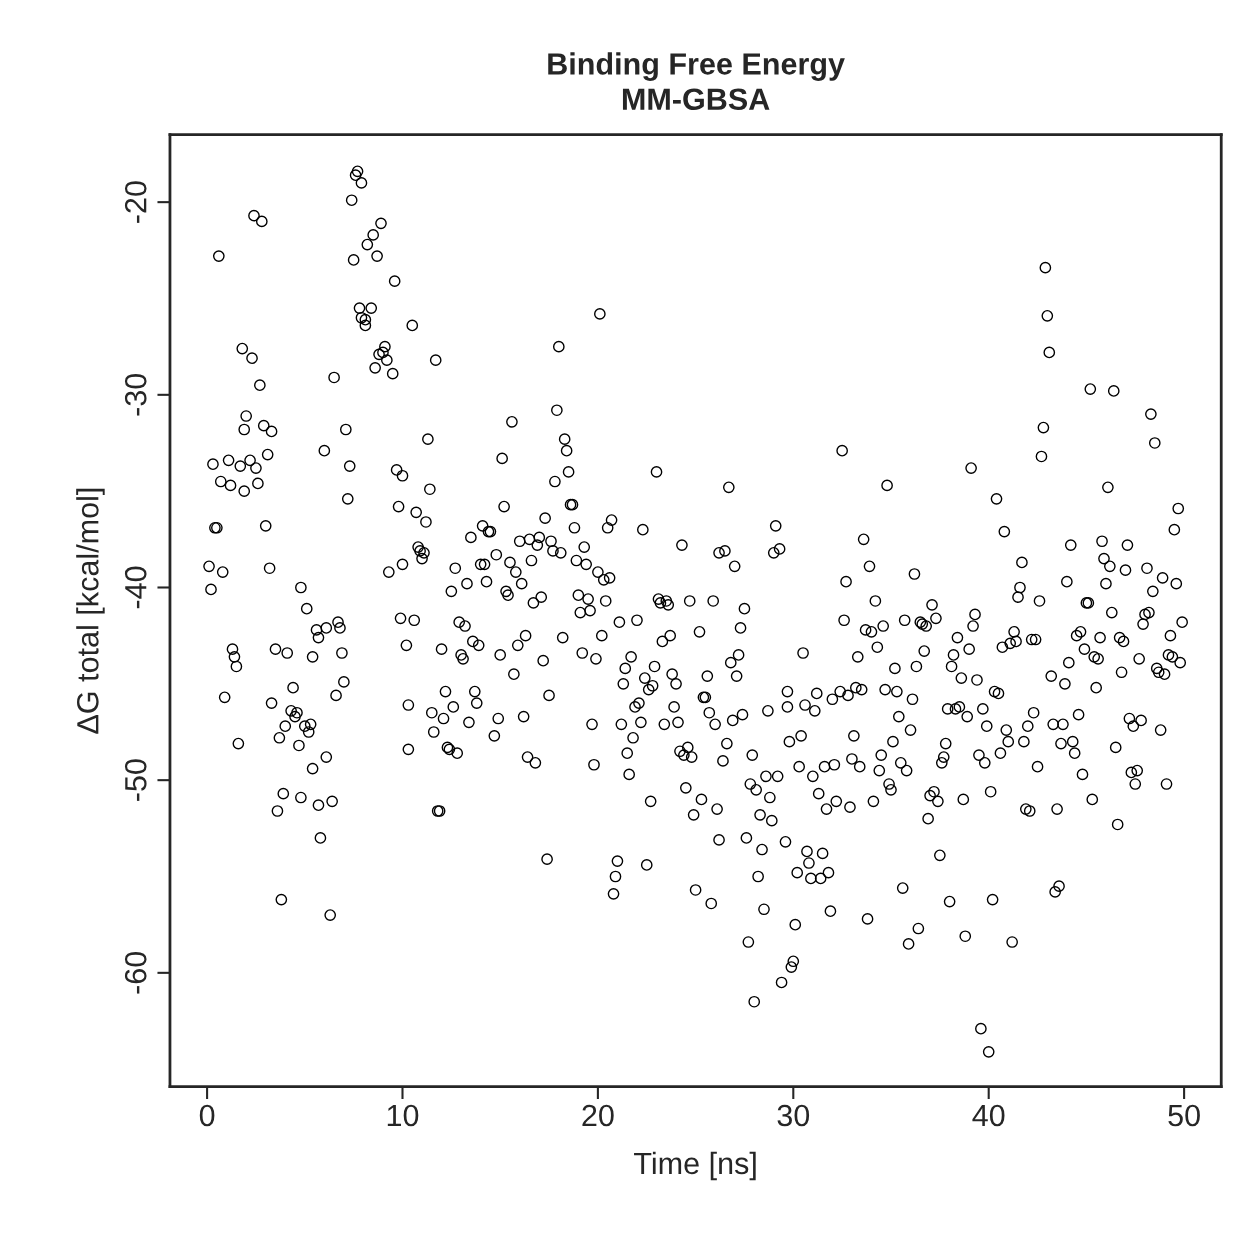  Describe the element at coordinates (1184, 1115) in the screenshot. I see `x-tick-label: 50` at that location.